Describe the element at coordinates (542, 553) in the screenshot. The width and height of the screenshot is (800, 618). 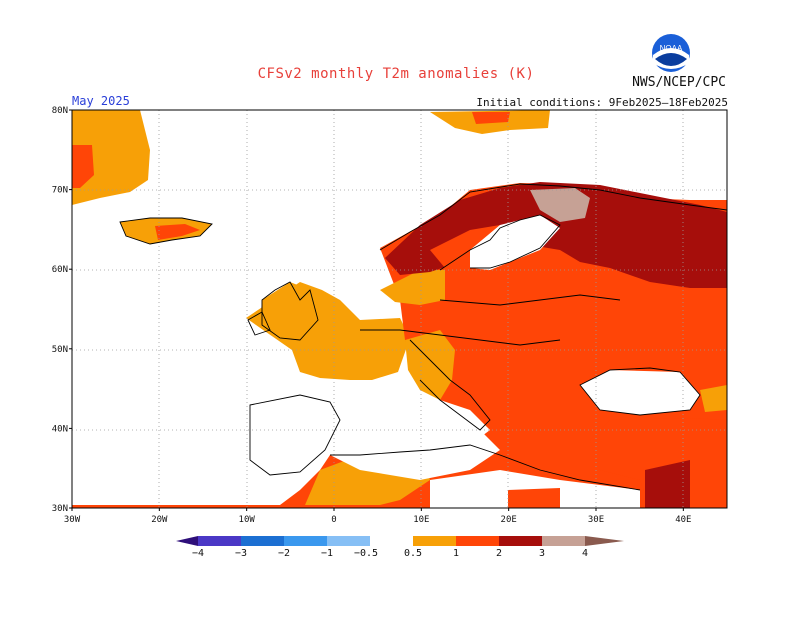
I see `colorbar-label: 3` at that location.